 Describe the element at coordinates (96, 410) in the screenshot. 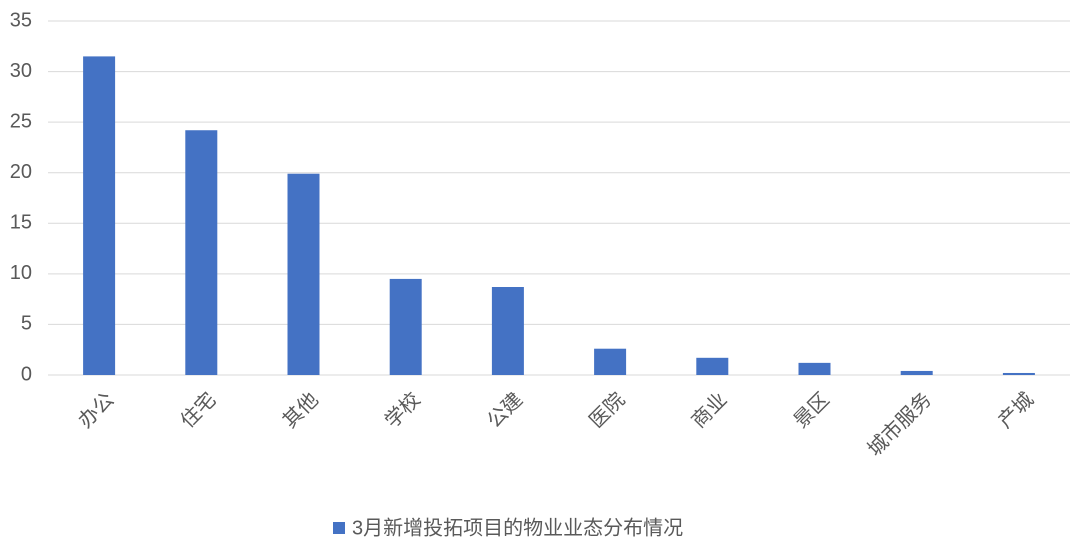

I see `x-tick-label: 办公` at that location.